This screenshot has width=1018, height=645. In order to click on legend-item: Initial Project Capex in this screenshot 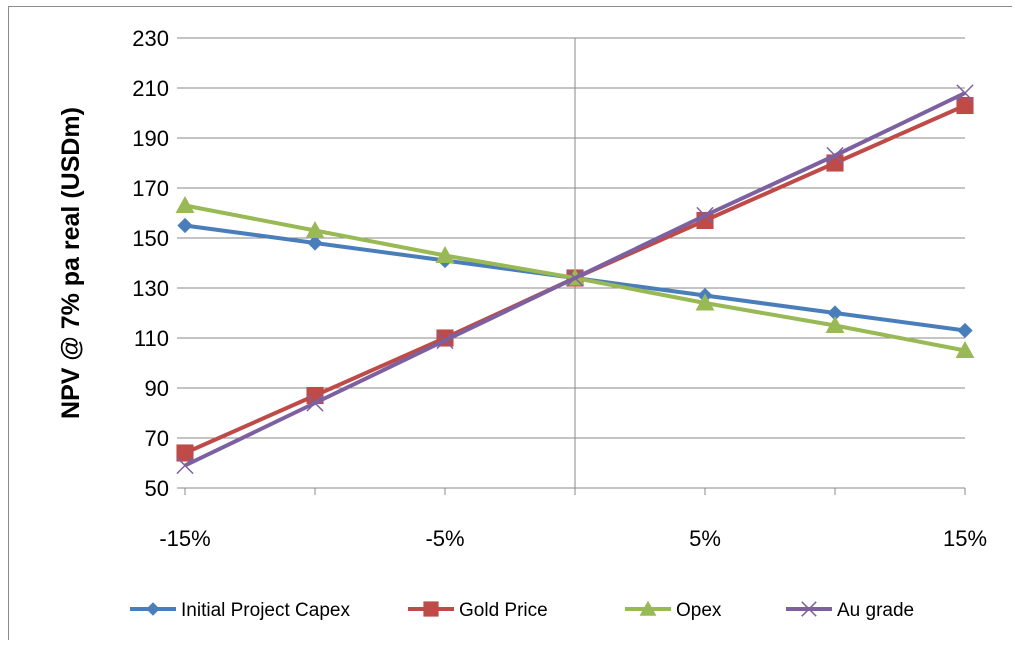, I will do `click(240, 610)`.